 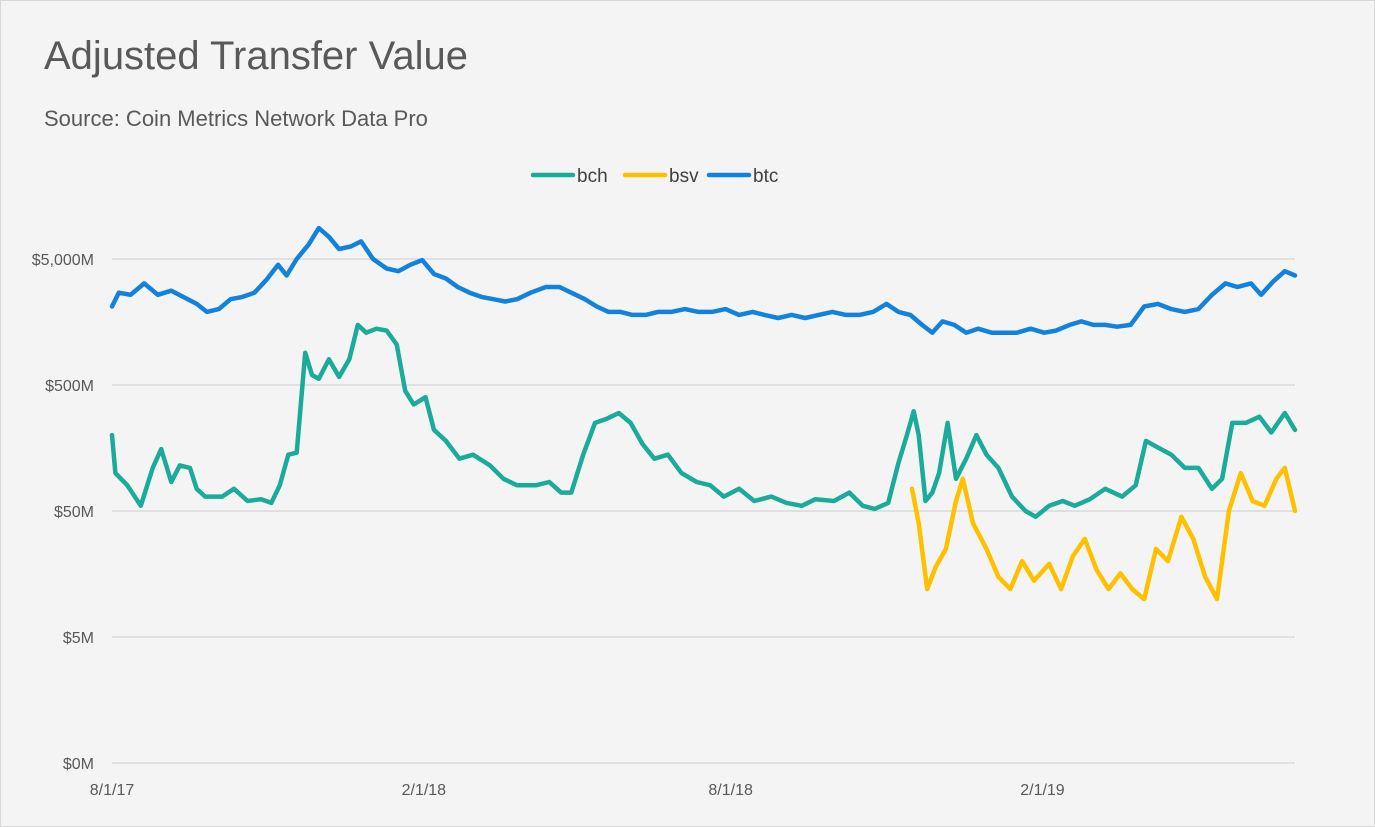 What do you see at coordinates (424, 790) in the screenshot?
I see `x-tick-label: 2/1/18` at bounding box center [424, 790].